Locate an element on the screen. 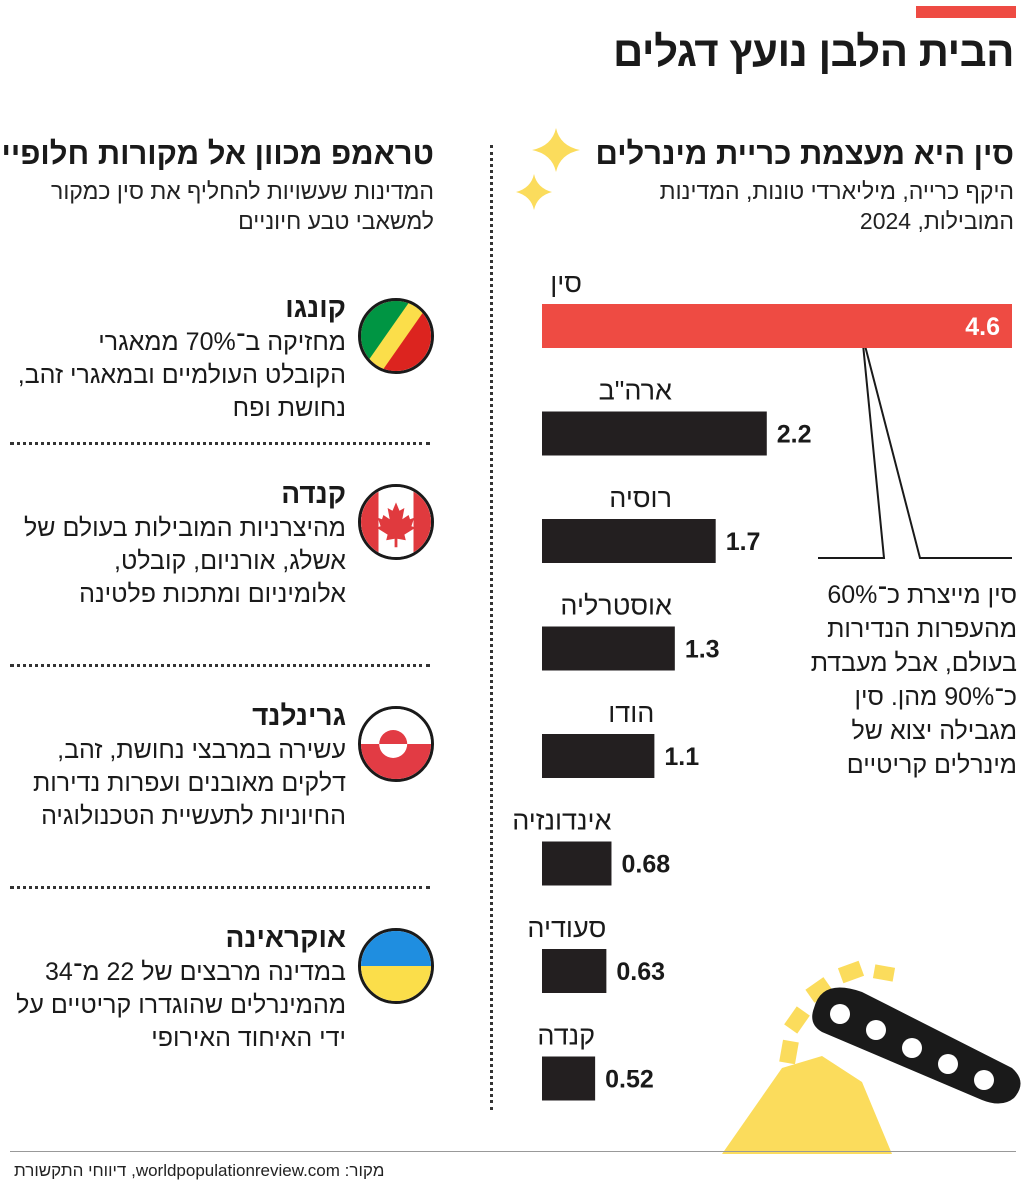 This screenshot has width=1024, height=1195. canada-flag-icon is located at coordinates (396, 522).